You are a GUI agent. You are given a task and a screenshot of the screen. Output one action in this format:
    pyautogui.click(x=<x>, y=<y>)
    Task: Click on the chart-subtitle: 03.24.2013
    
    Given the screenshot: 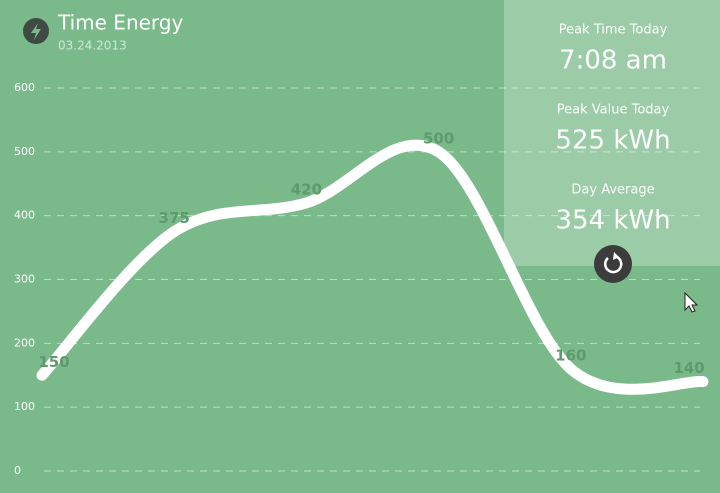 What is the action you would take?
    pyautogui.click(x=92, y=46)
    